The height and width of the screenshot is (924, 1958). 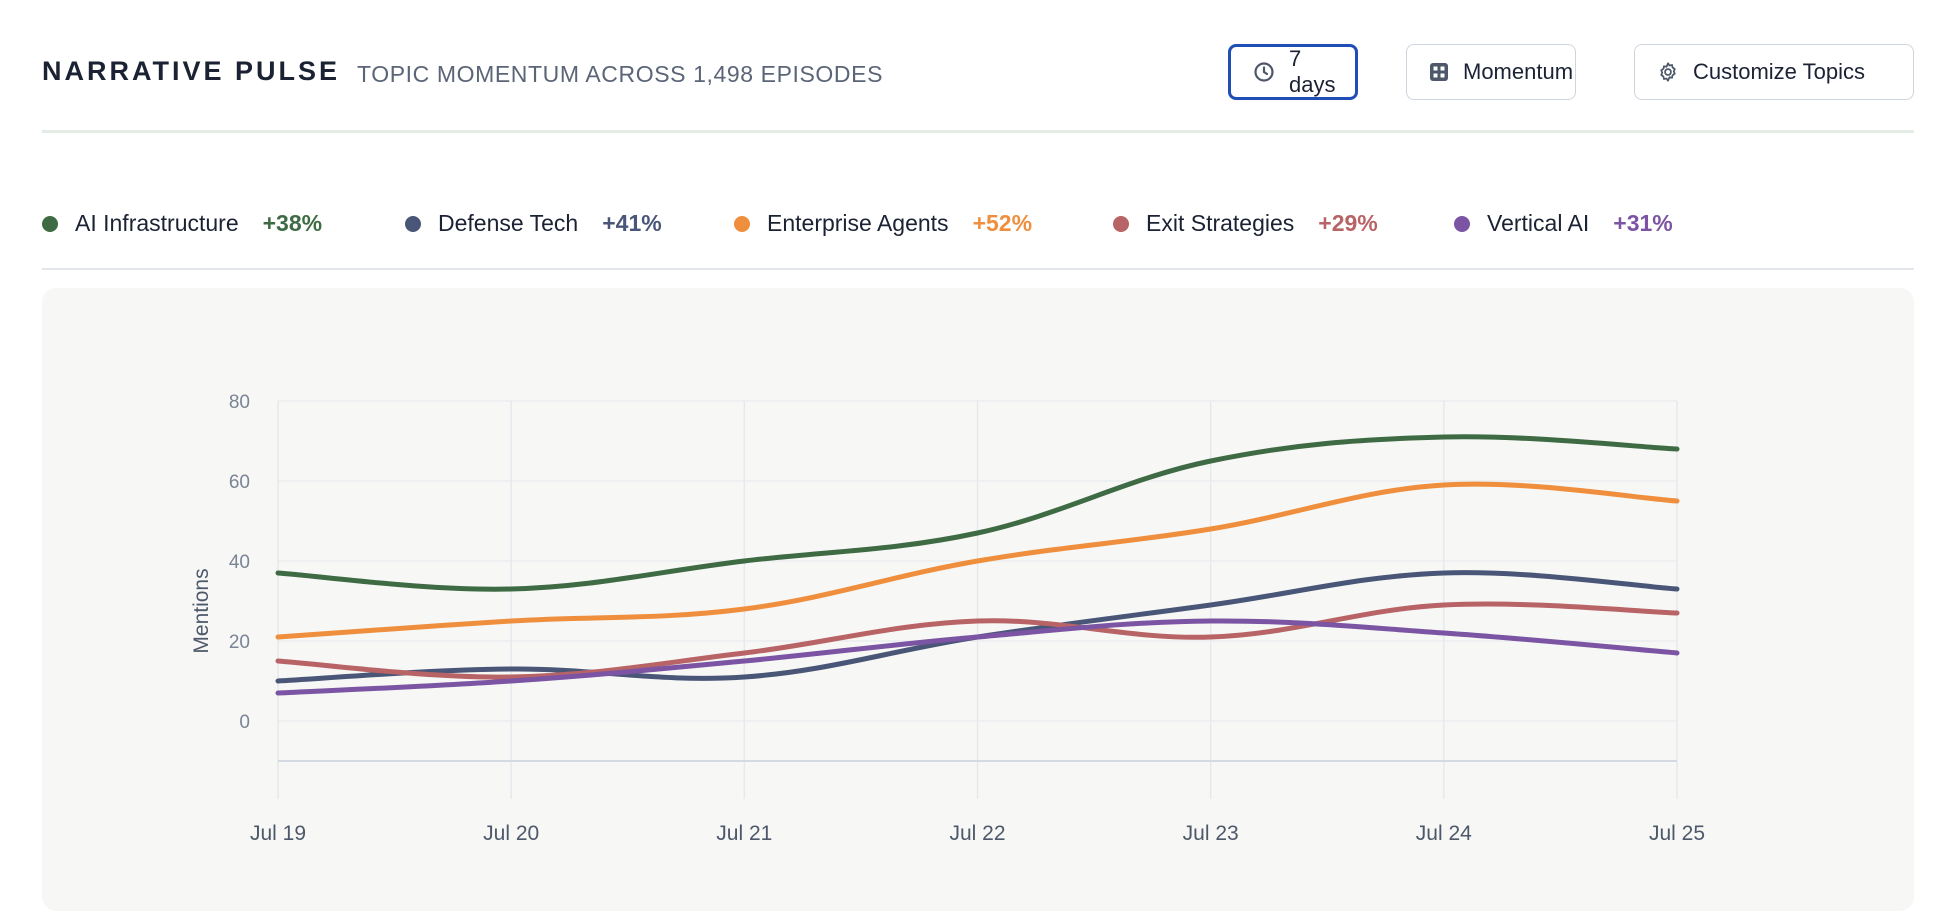 I want to click on grid-icon, so click(x=1439, y=72).